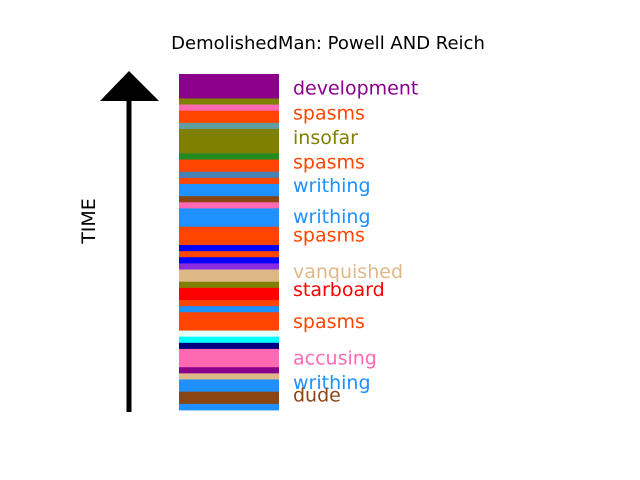 This screenshot has height=480, width=640. I want to click on segment-label: starboard, so click(339, 290).